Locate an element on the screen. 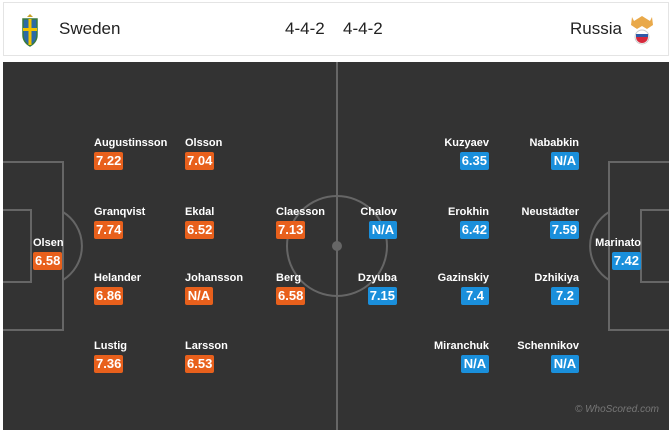  player-rating-badge: 7.13 is located at coordinates (291, 230).